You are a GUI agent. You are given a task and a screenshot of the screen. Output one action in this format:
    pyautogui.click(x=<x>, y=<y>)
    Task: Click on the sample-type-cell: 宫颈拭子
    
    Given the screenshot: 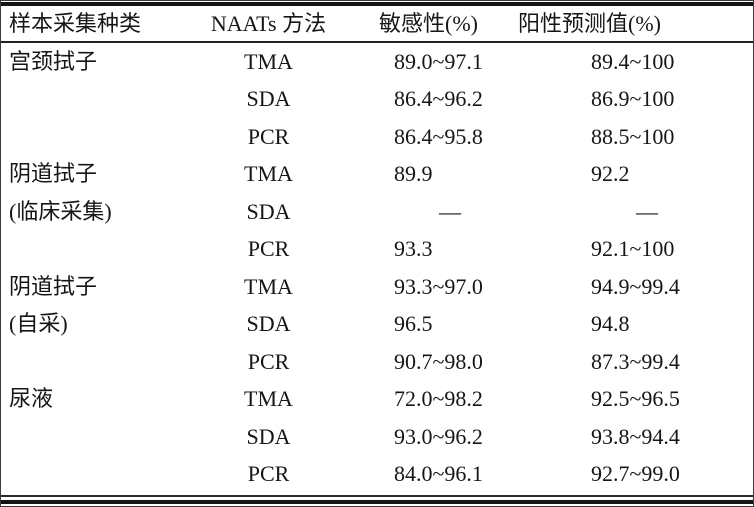 What is the action you would take?
    pyautogui.click(x=53, y=61)
    